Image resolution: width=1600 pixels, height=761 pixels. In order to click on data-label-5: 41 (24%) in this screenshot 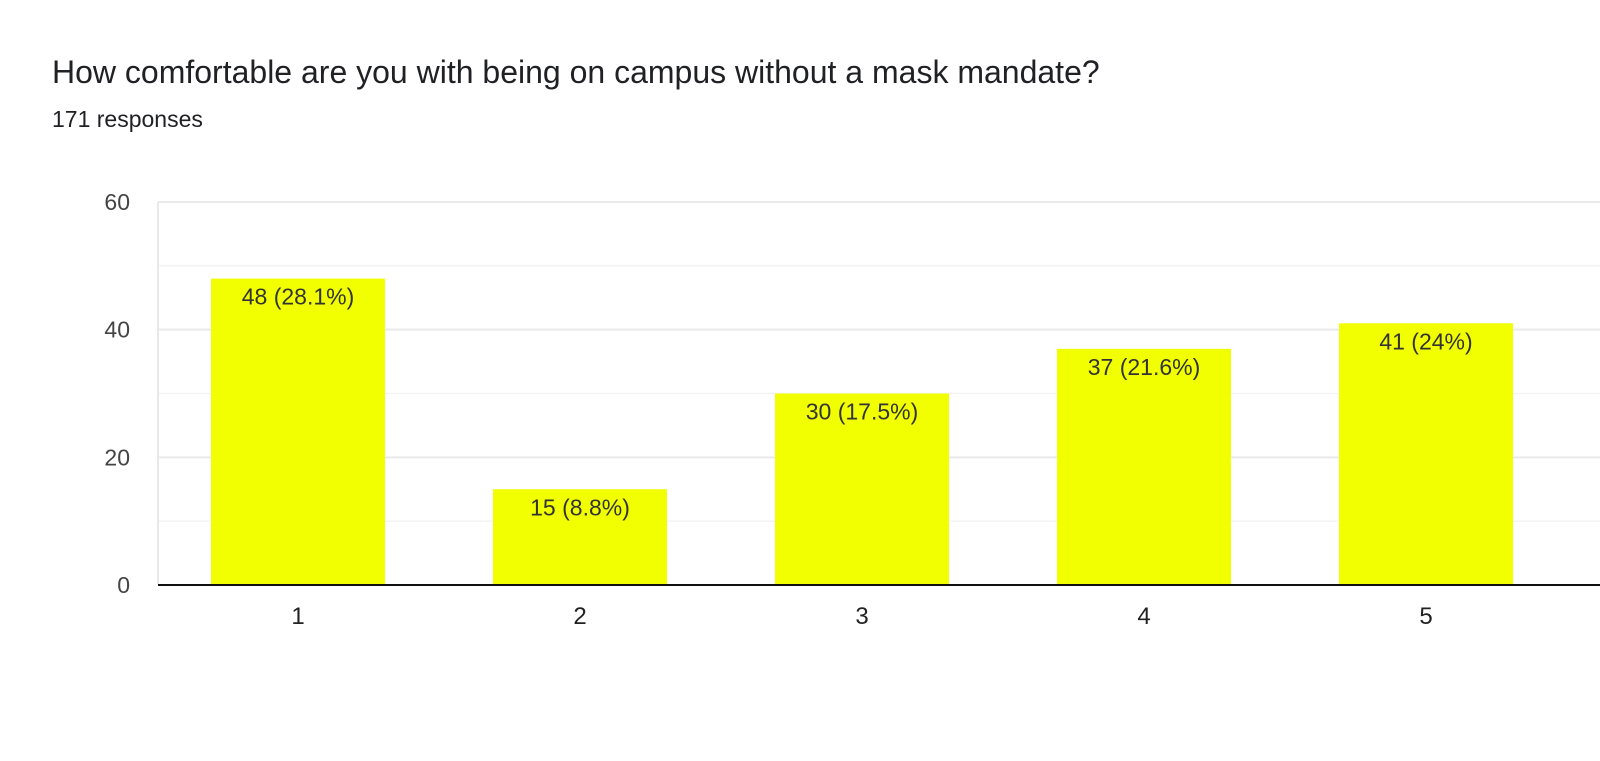, I will do `click(1425, 341)`.